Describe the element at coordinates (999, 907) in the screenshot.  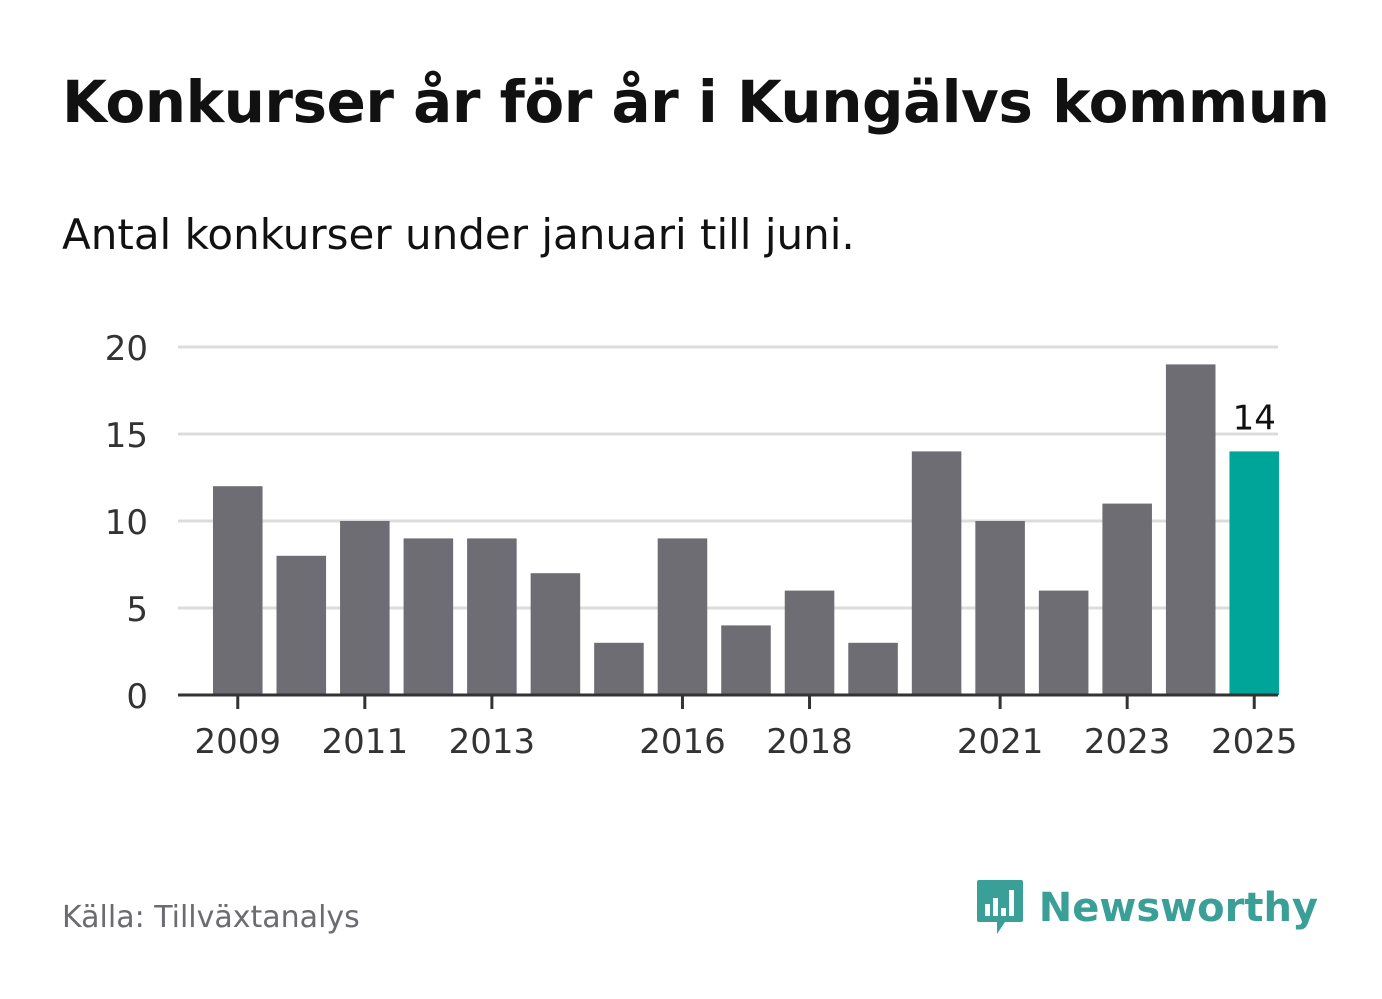
I see `newsworthy-logo-icon` at that location.